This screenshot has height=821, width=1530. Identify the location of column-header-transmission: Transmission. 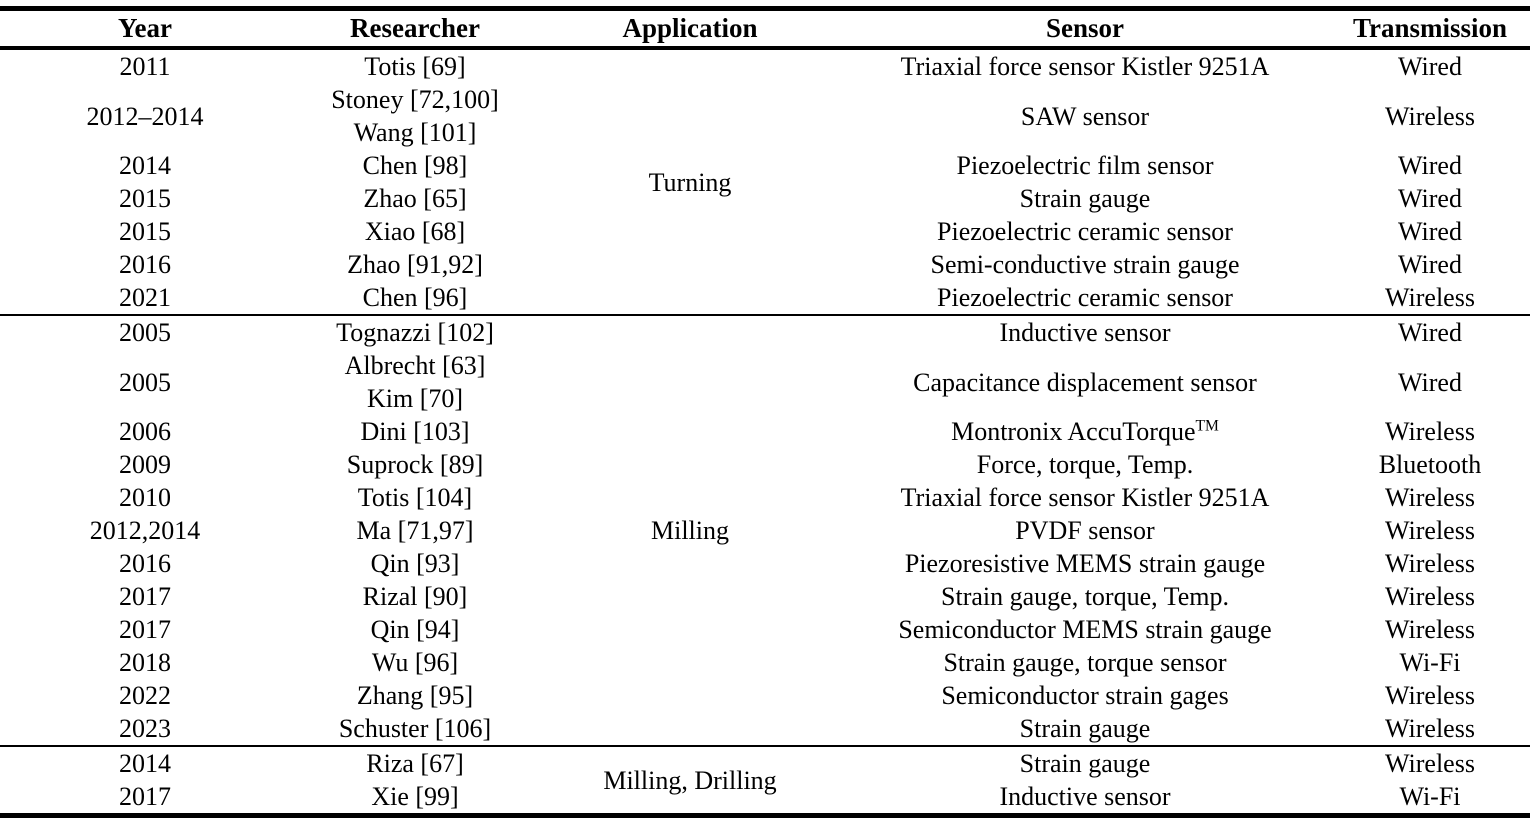
(1430, 28).